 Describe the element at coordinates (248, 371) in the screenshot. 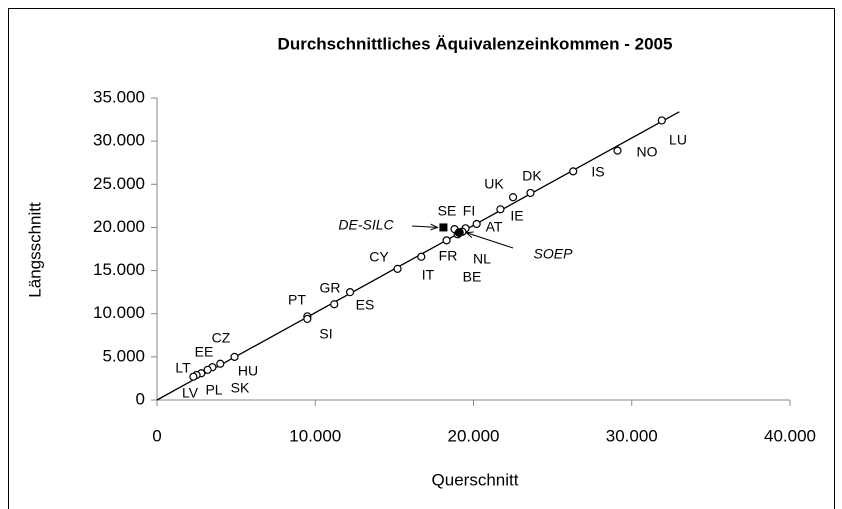

I see `point-label: HU` at that location.